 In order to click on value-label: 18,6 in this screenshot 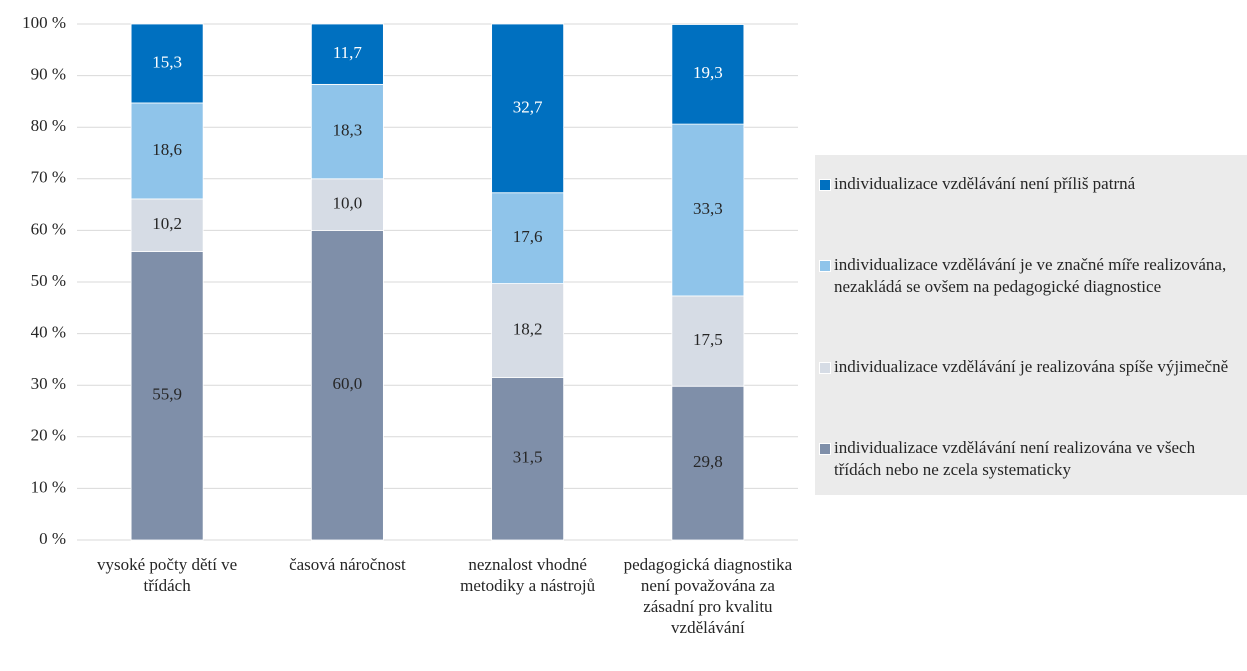, I will do `click(167, 149)`.